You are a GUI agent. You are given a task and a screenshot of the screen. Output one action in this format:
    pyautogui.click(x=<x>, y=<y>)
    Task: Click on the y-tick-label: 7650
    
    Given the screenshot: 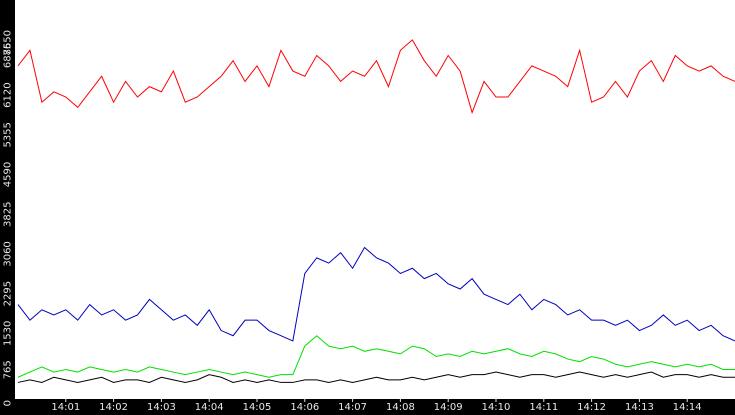 What is the action you would take?
    pyautogui.click(x=8, y=42)
    